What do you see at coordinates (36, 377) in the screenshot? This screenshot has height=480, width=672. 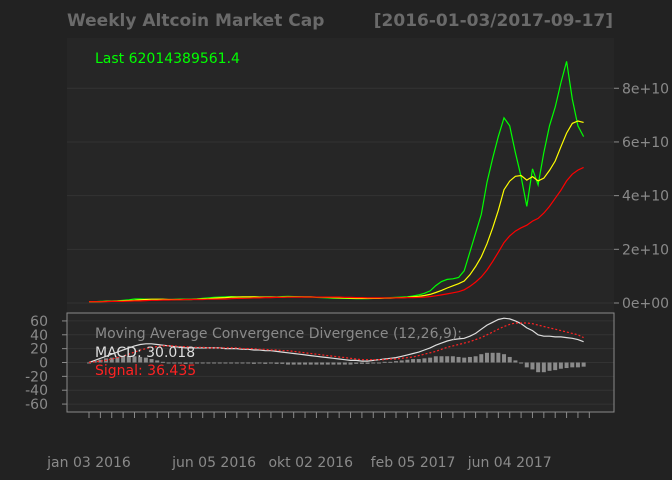 I see `macd-y-tick-label: -20` at bounding box center [36, 377].